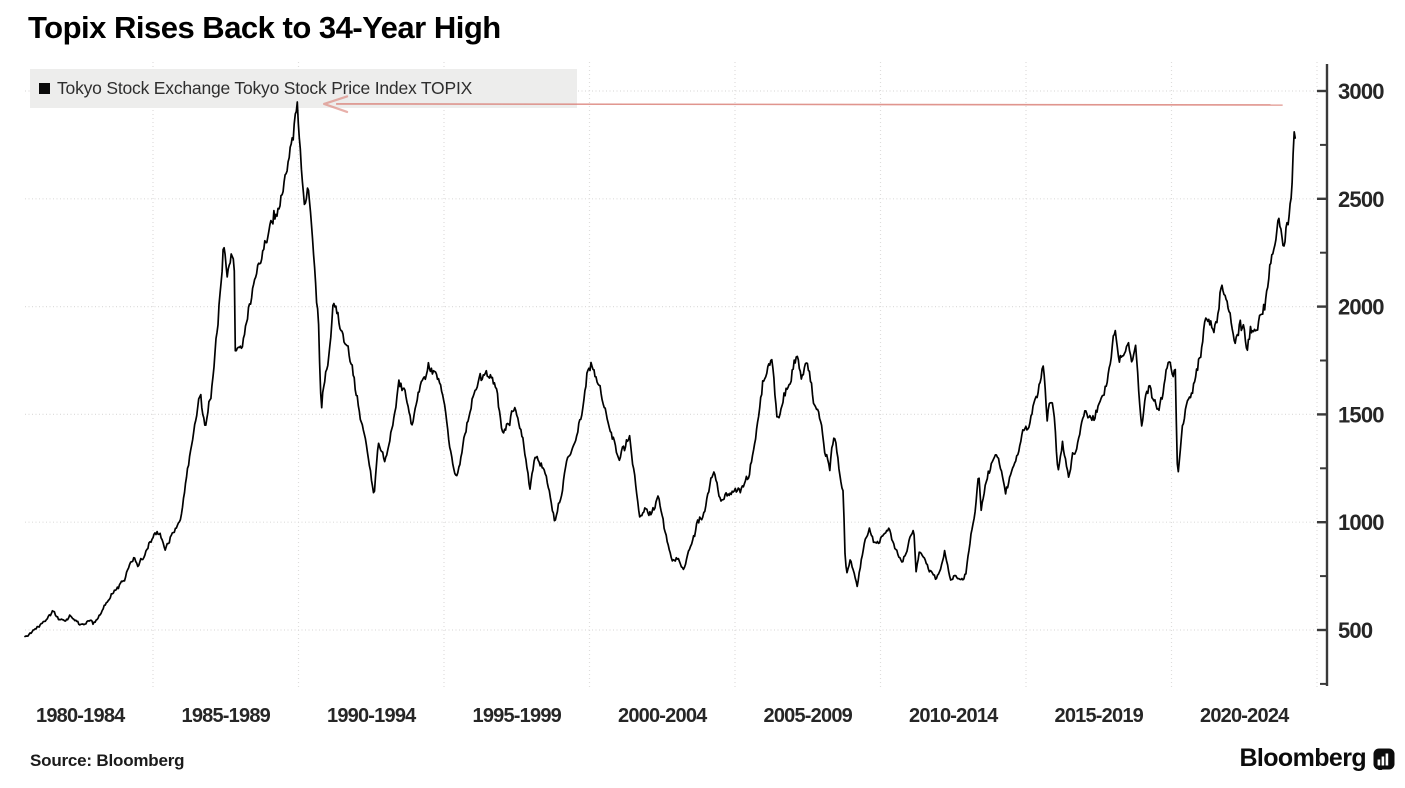 The width and height of the screenshot is (1405, 788). What do you see at coordinates (808, 716) in the screenshot?
I see `x-axis-tick-label: 2005-2009` at bounding box center [808, 716].